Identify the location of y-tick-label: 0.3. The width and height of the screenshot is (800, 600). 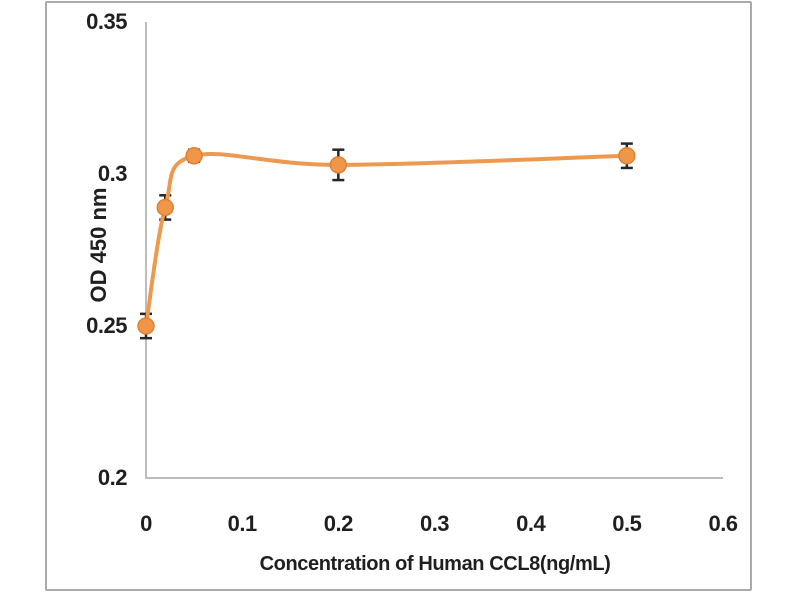
(112, 173).